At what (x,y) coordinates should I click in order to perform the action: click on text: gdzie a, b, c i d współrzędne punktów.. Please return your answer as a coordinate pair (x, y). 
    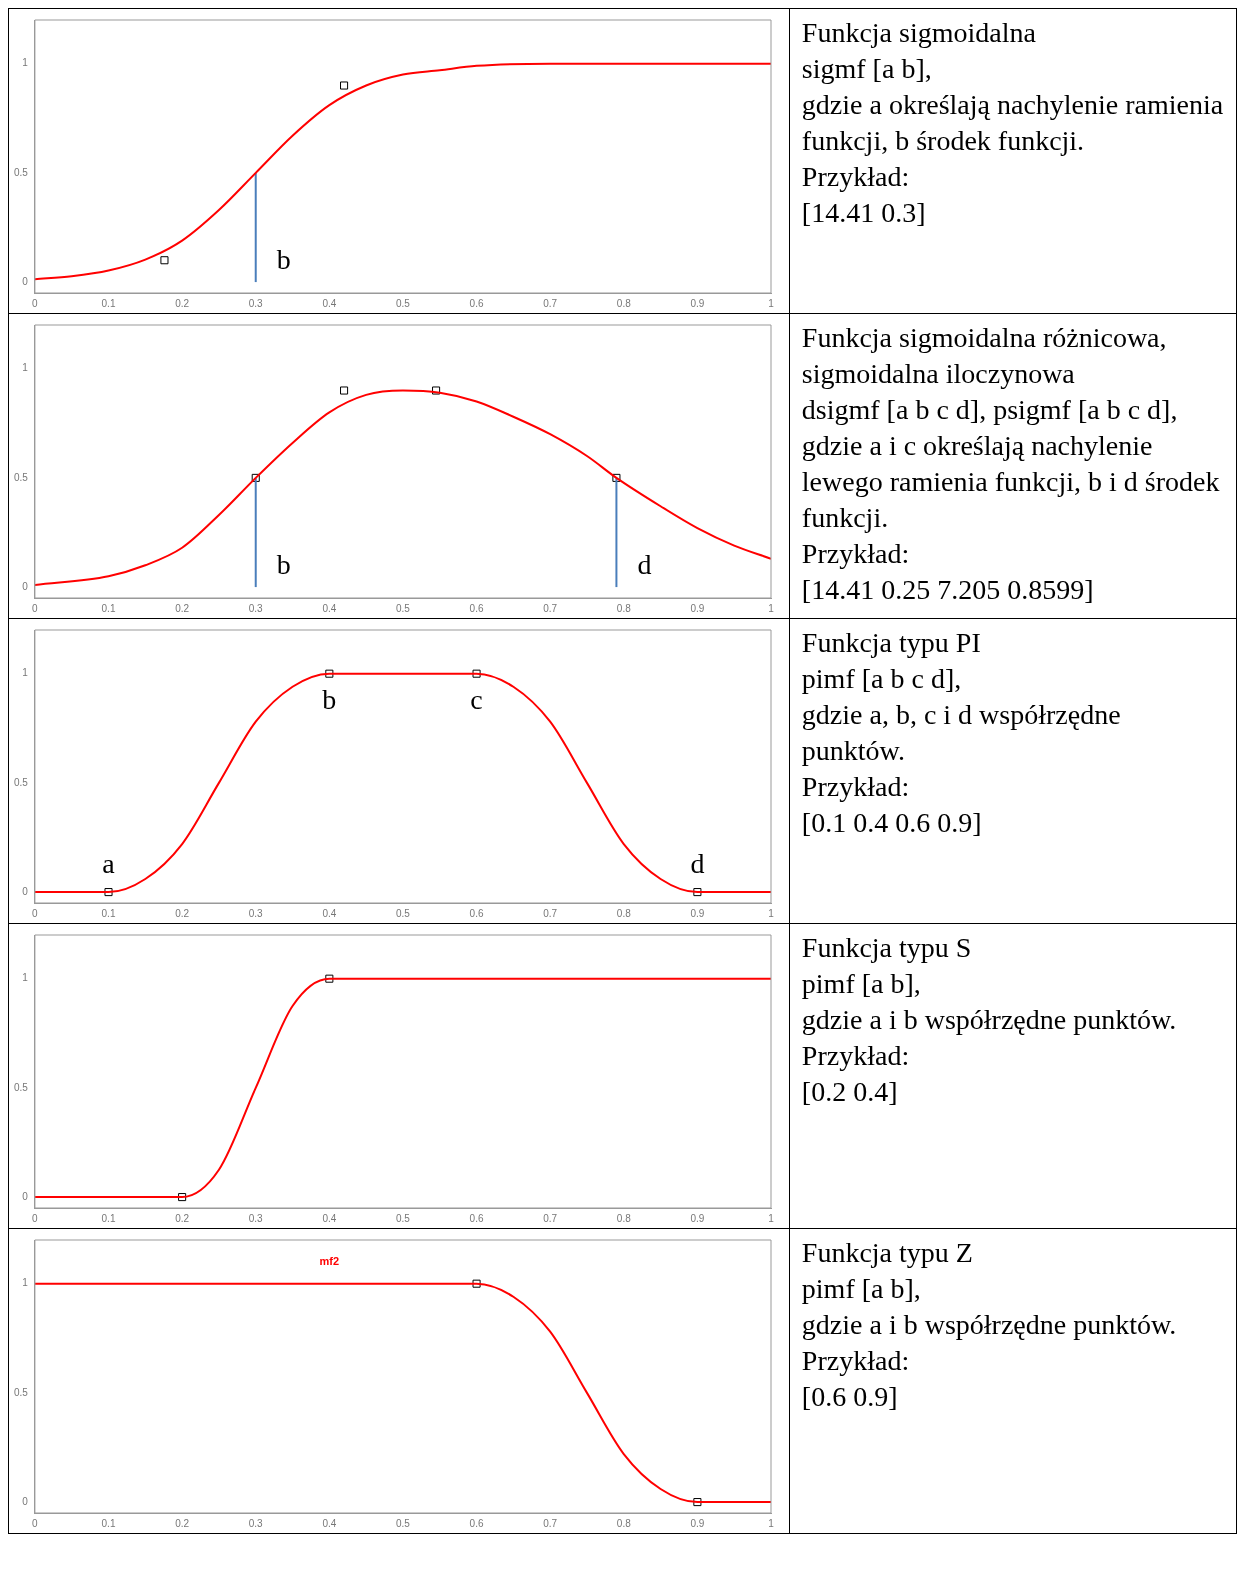
    Looking at the image, I should click on (961, 733).